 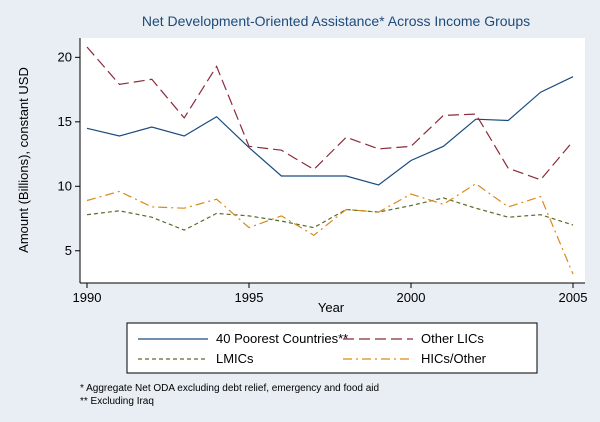 I want to click on y-tick-label: 20, so click(x=65, y=56).